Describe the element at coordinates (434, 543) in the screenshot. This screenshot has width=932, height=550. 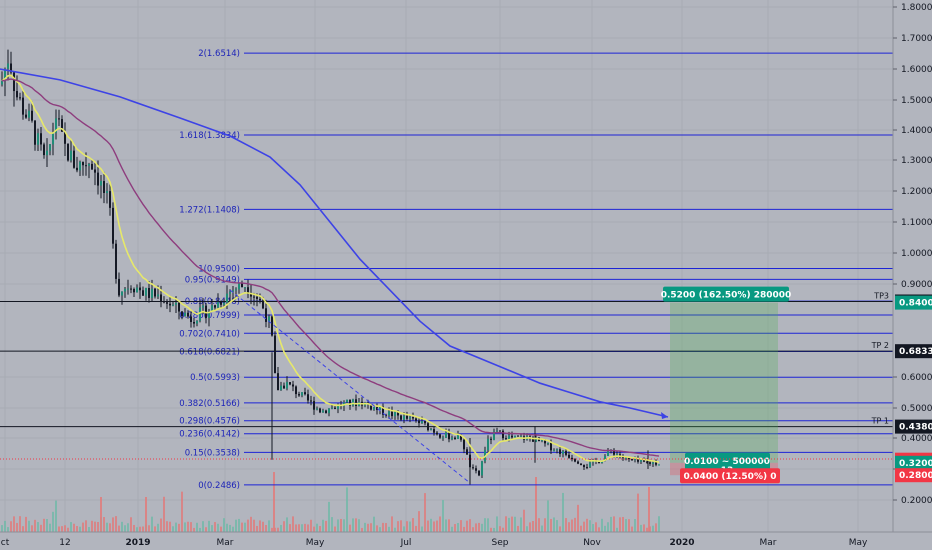
I see `time-axis: ct 12 2019 Mar May Jul Sep Nov 2020 Mar May` at that location.